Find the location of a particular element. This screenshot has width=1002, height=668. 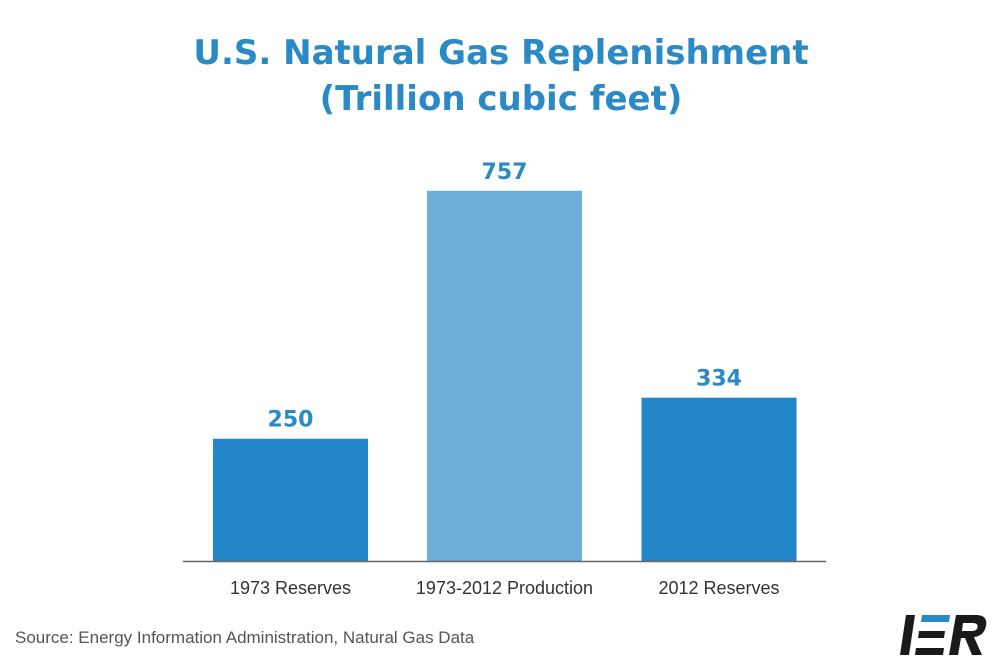

x-tick-label-1: 1973 Reserves is located at coordinates (290, 588).